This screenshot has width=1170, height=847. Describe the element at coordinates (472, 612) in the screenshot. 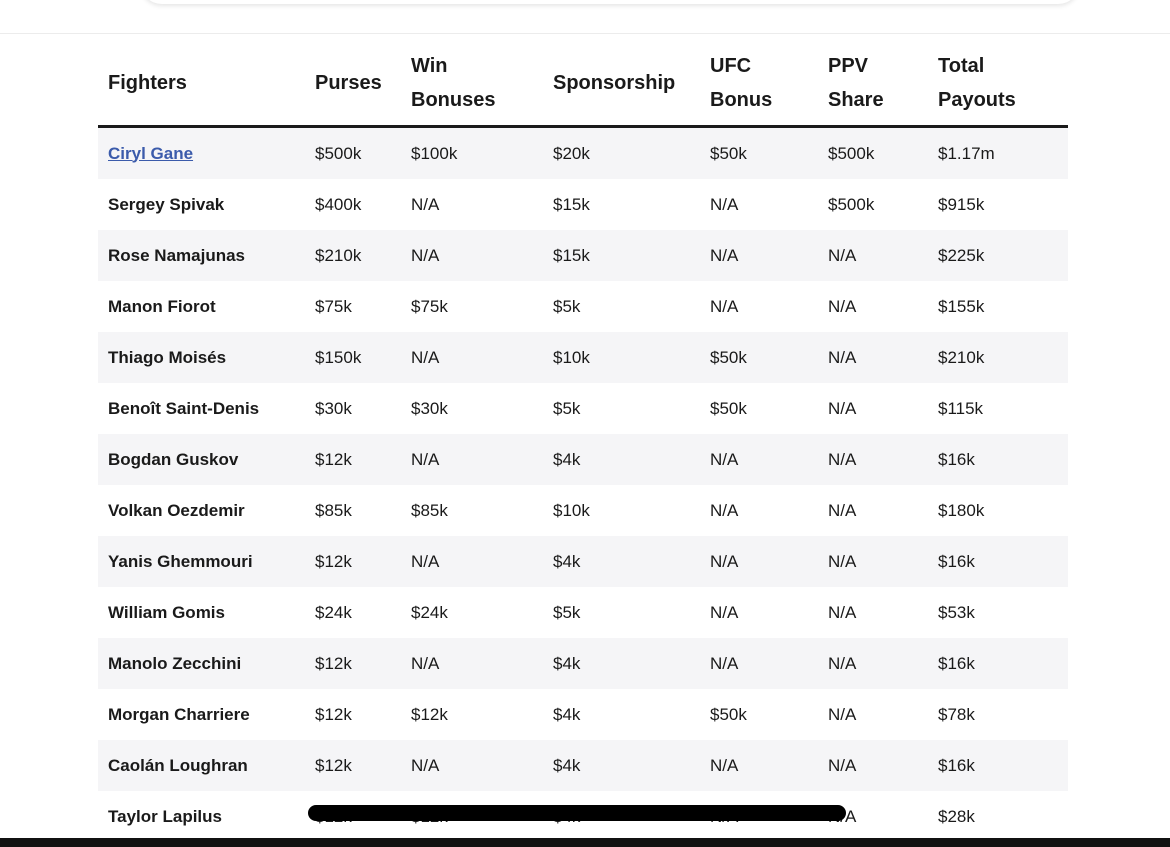

I see `cell-win-bonus: $24k` at that location.